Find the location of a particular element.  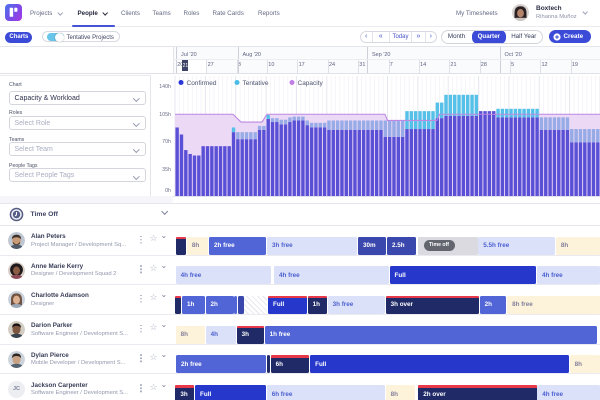

svg-text: Capacity is located at coordinates (311, 83).